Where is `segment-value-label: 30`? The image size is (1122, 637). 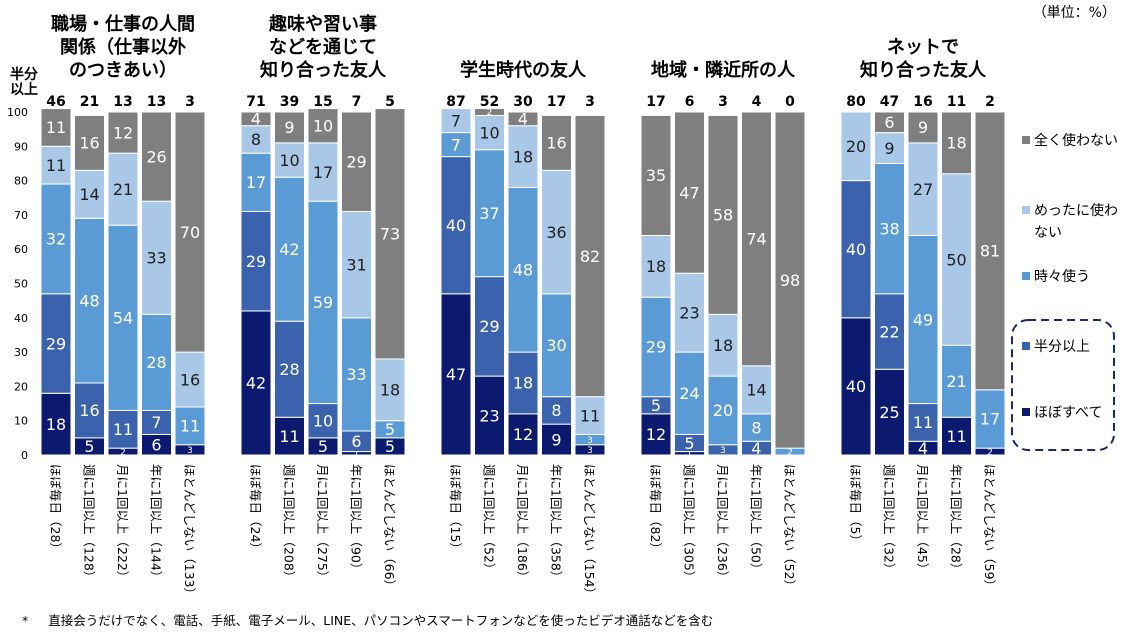 segment-value-label: 30 is located at coordinates (556, 345).